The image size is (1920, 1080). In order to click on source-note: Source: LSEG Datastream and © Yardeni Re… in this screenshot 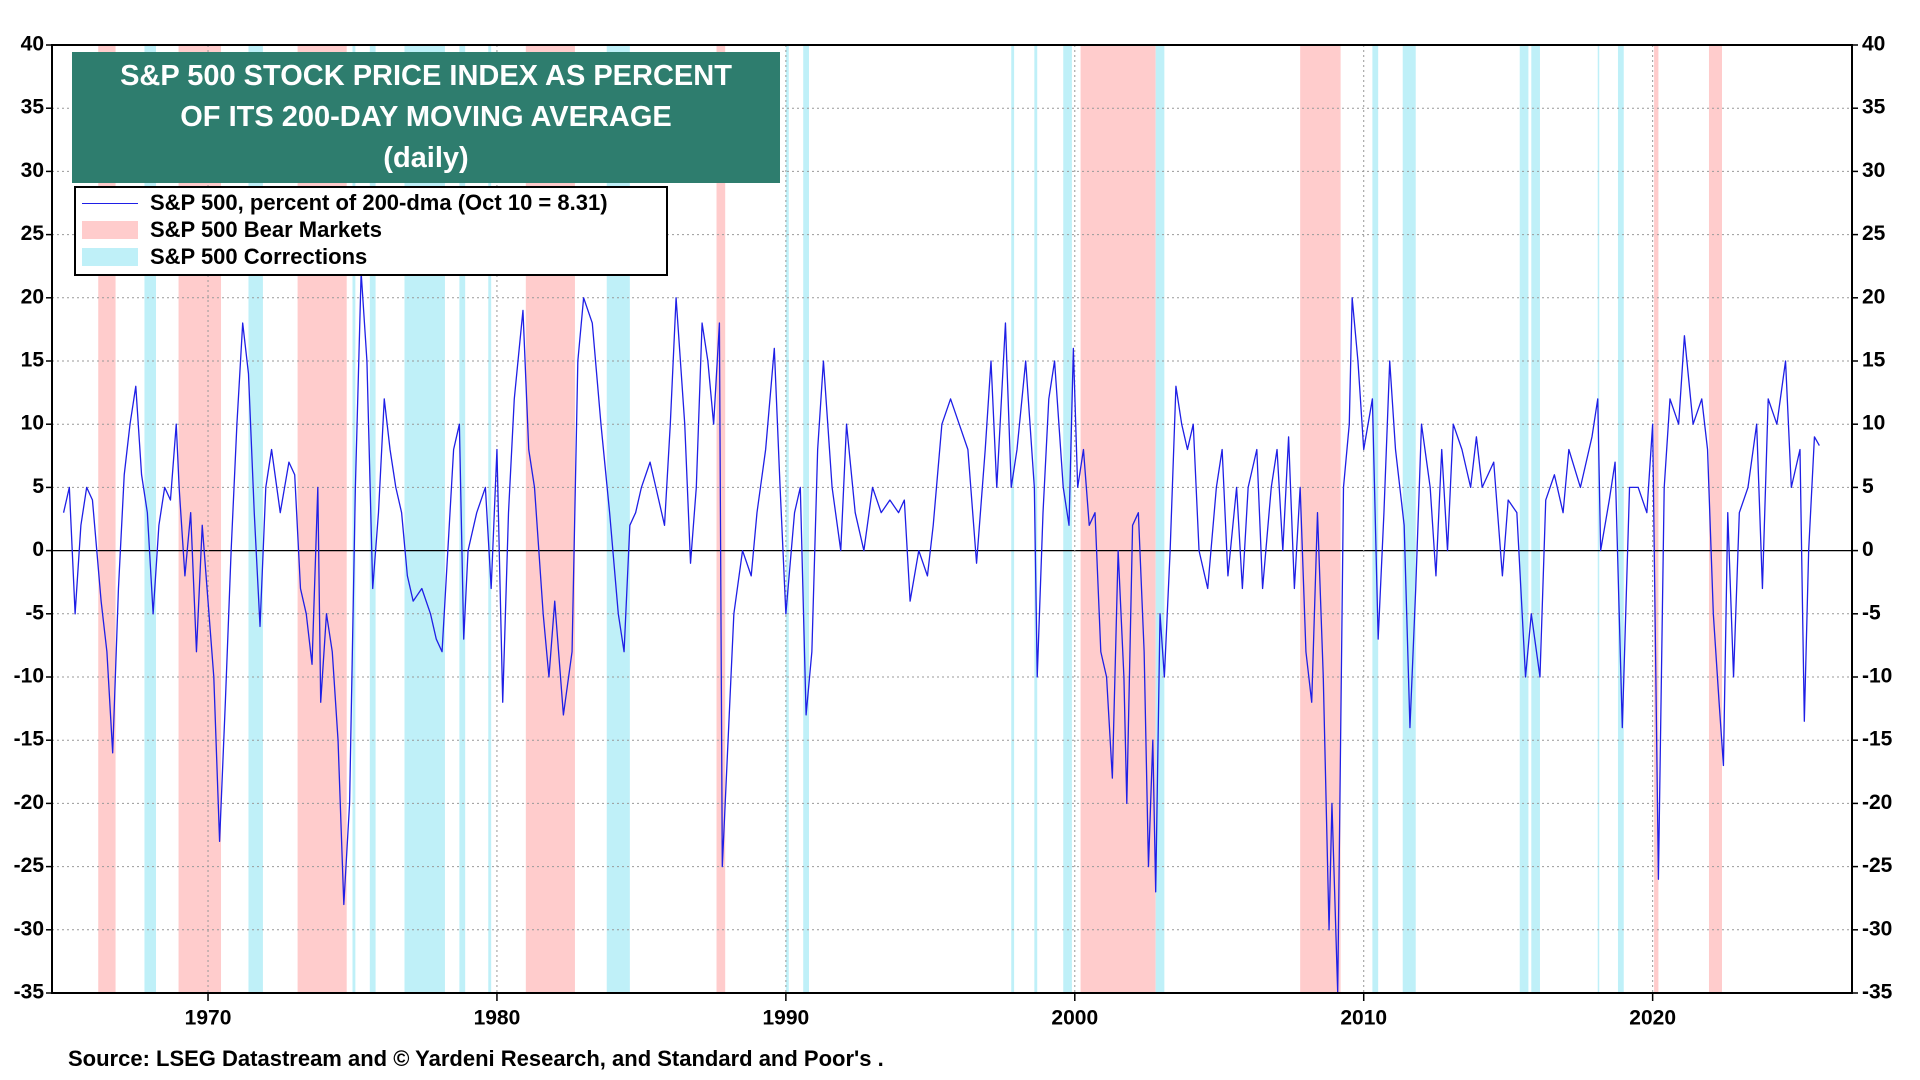, I will do `click(476, 1058)`.